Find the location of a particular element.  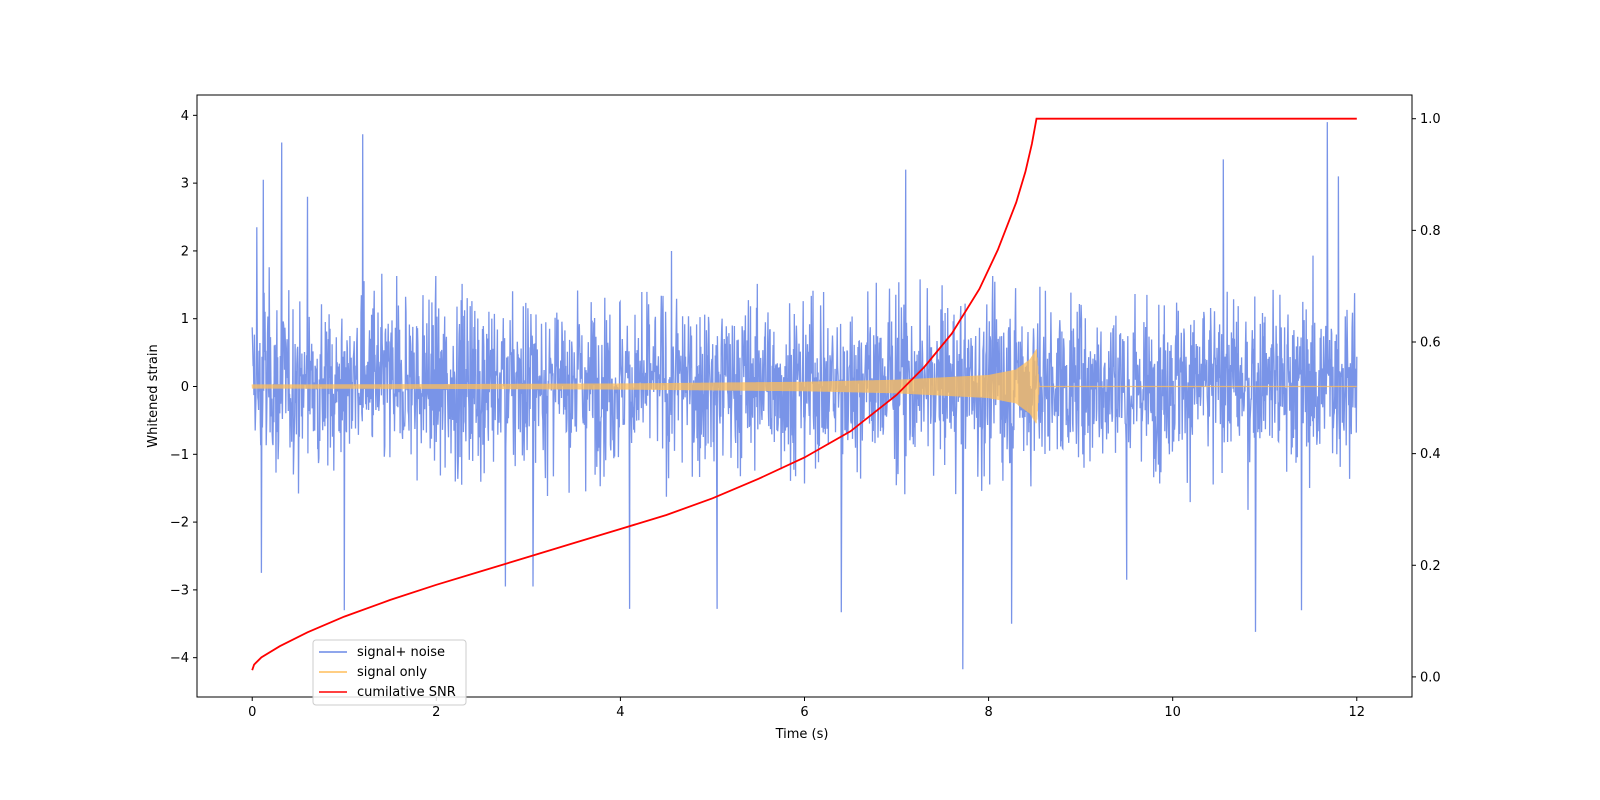

legend: signal+ noise signal only cumilative SNR is located at coordinates (389, 672).